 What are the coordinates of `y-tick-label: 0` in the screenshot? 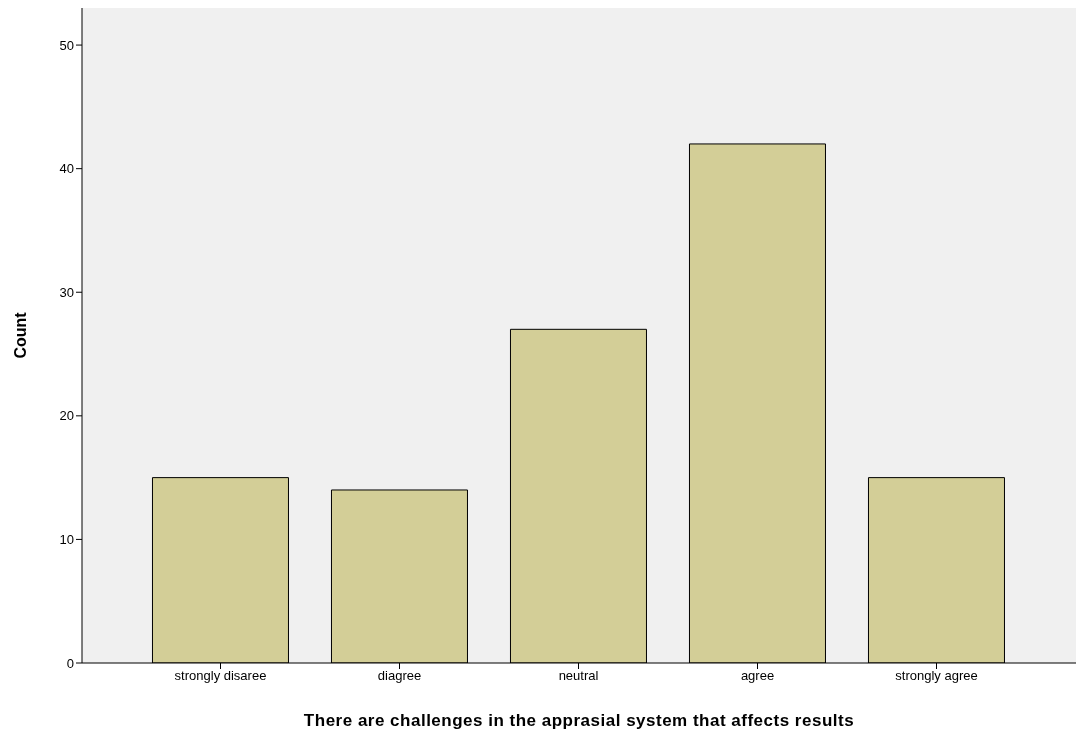 It's located at (70, 663).